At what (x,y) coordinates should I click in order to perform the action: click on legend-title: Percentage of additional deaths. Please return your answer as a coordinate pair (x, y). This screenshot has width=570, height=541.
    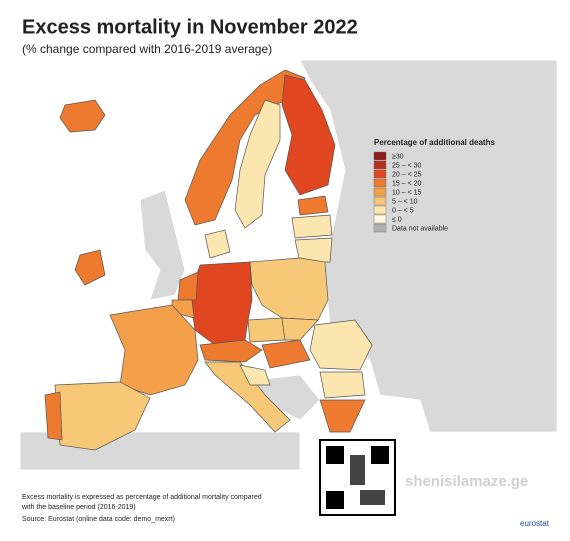
    Looking at the image, I should click on (434, 142).